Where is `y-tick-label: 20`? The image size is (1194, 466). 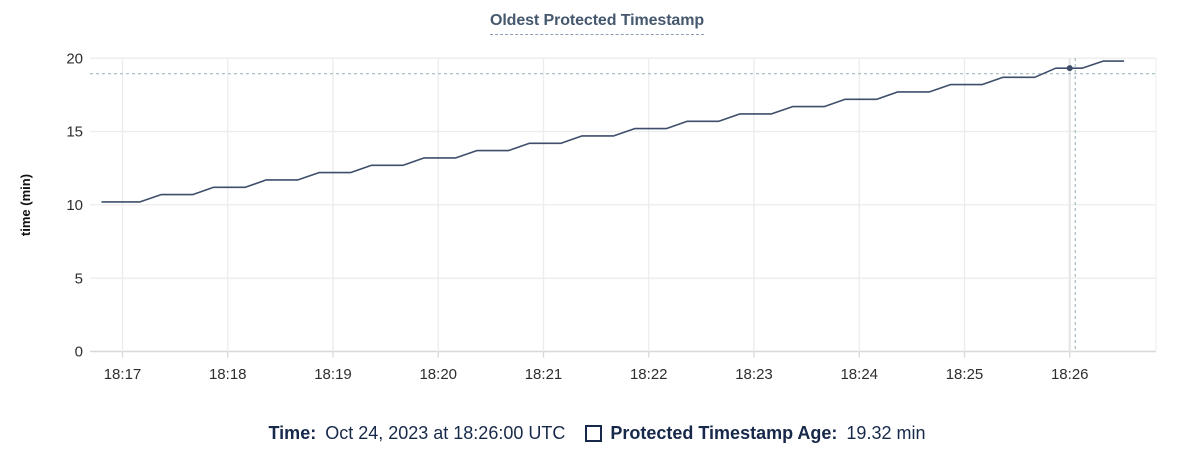
y-tick-label: 20 is located at coordinates (74, 58).